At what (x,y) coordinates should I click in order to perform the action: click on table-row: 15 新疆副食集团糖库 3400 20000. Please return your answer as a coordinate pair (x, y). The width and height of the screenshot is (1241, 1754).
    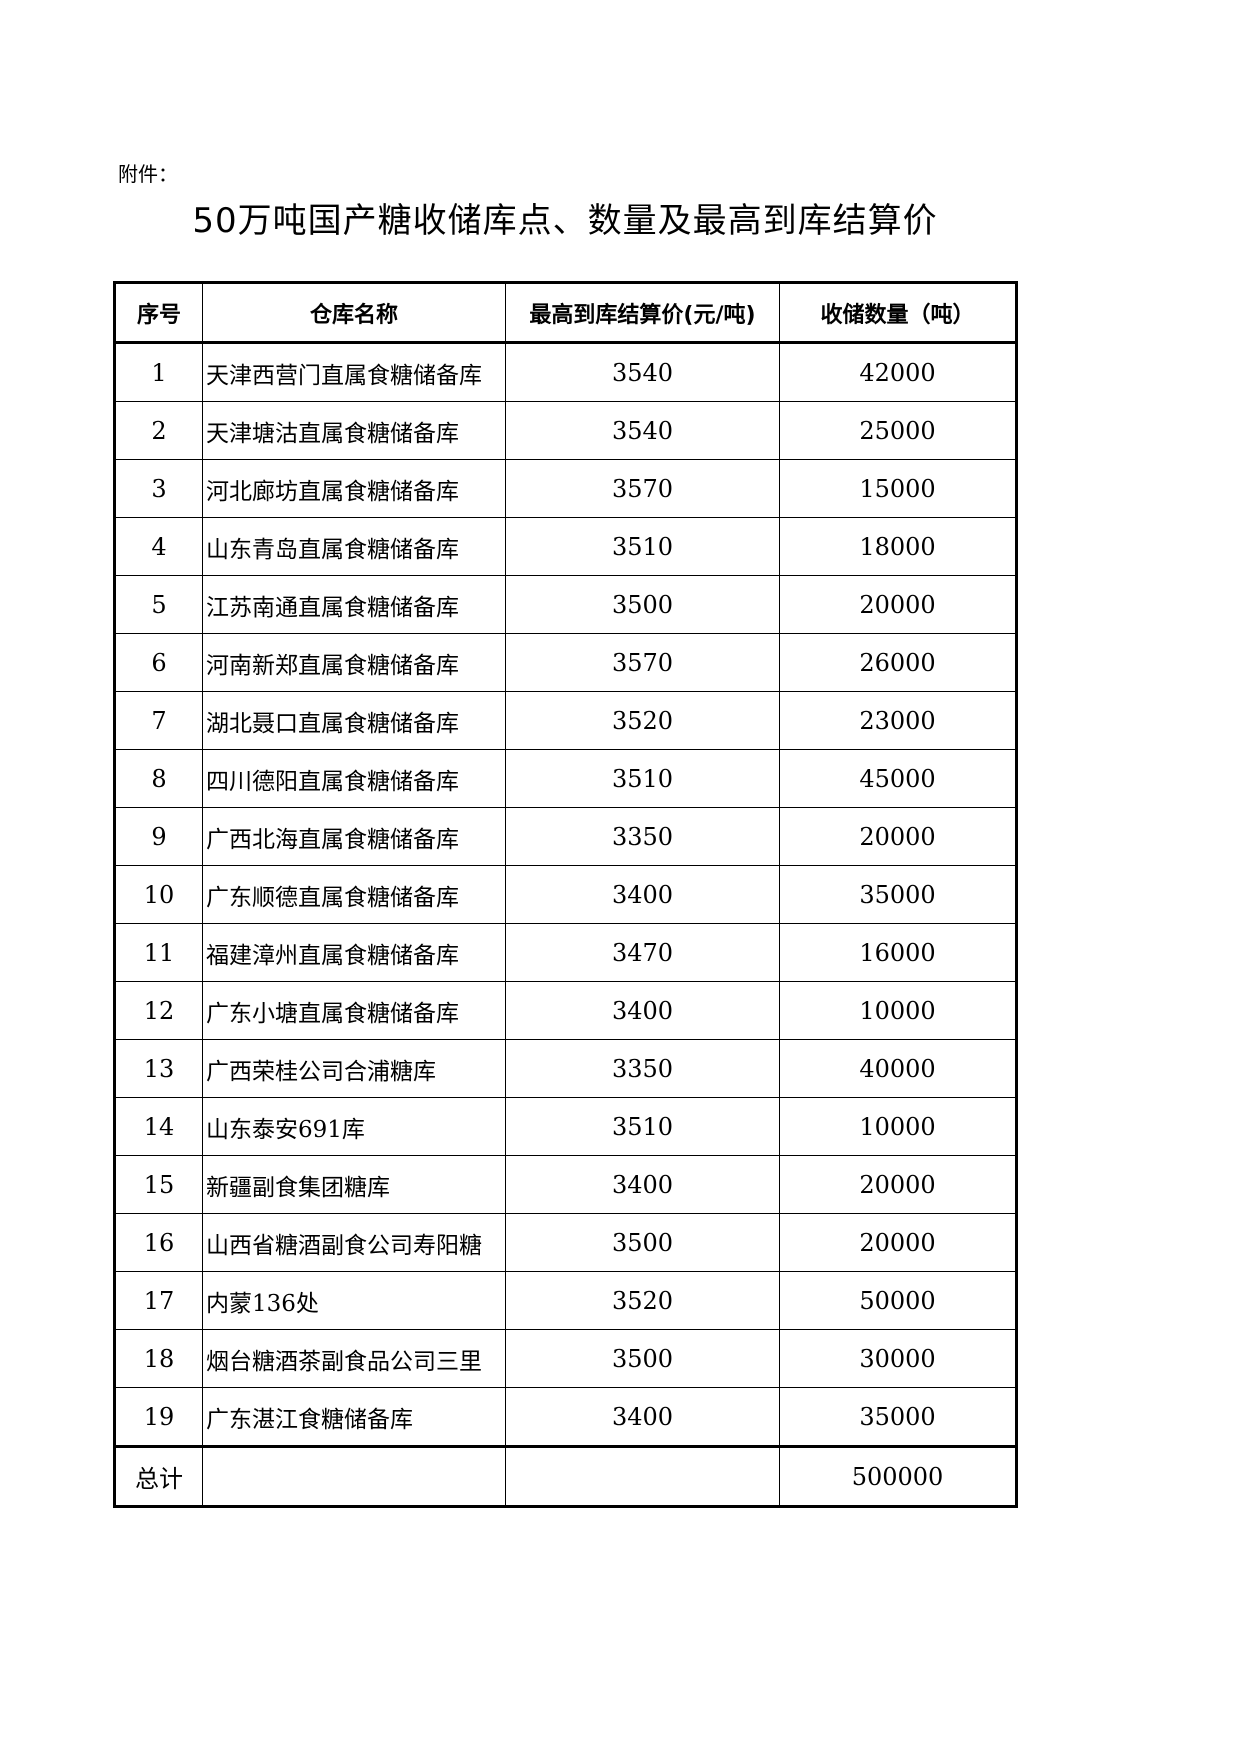
    Looking at the image, I should click on (565, 1184).